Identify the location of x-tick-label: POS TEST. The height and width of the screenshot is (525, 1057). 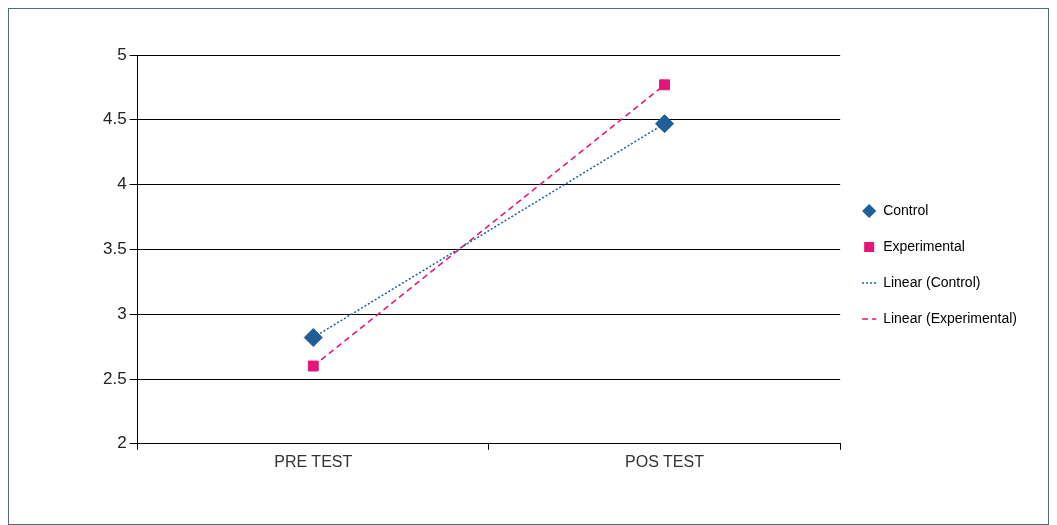
(665, 461).